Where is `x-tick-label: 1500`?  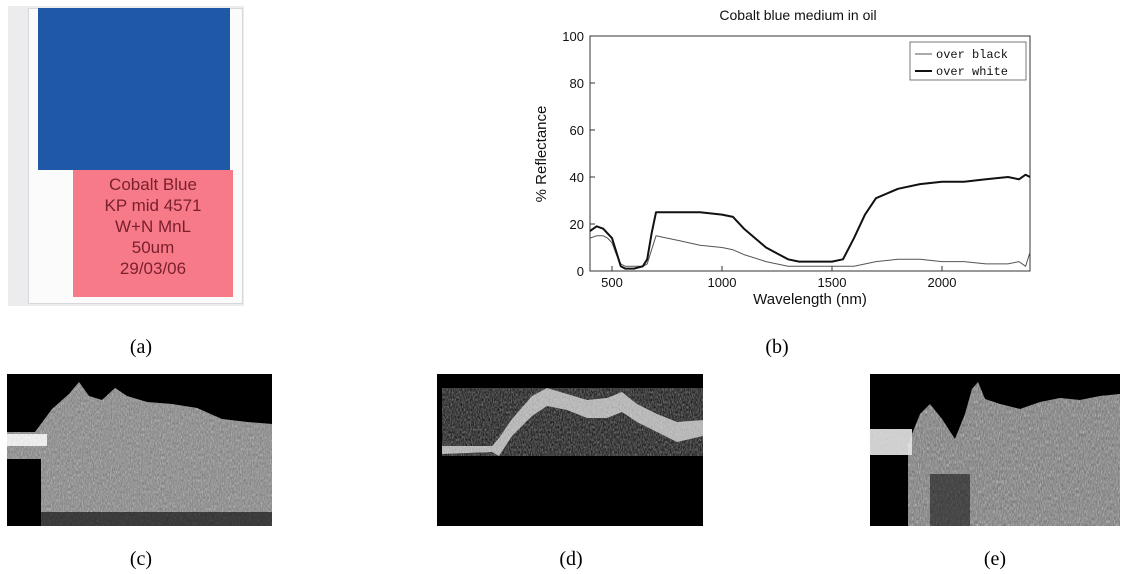
x-tick-label: 1500 is located at coordinates (832, 282).